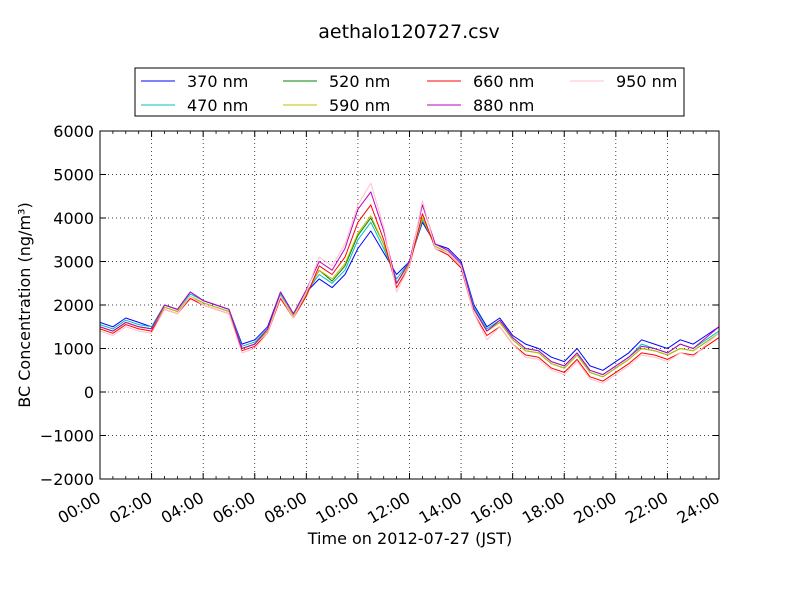 The width and height of the screenshot is (800, 600). Describe the element at coordinates (359, 105) in the screenshot. I see `legend-label: 590 nm` at that location.